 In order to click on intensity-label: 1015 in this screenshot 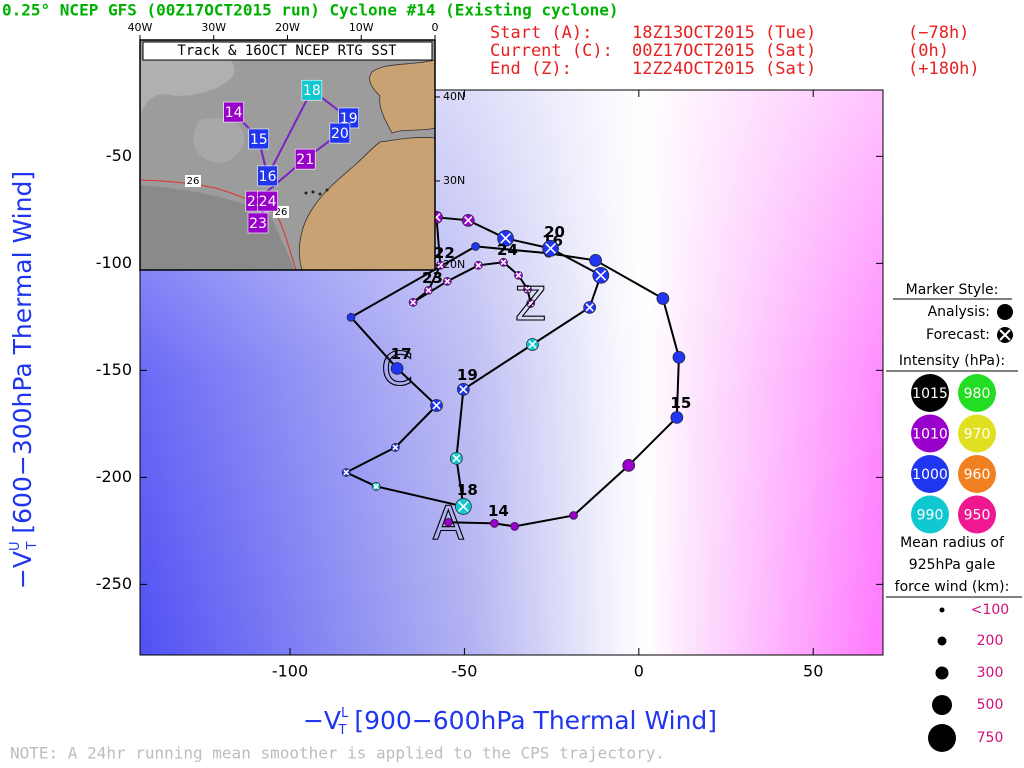, I will do `click(930, 394)`.